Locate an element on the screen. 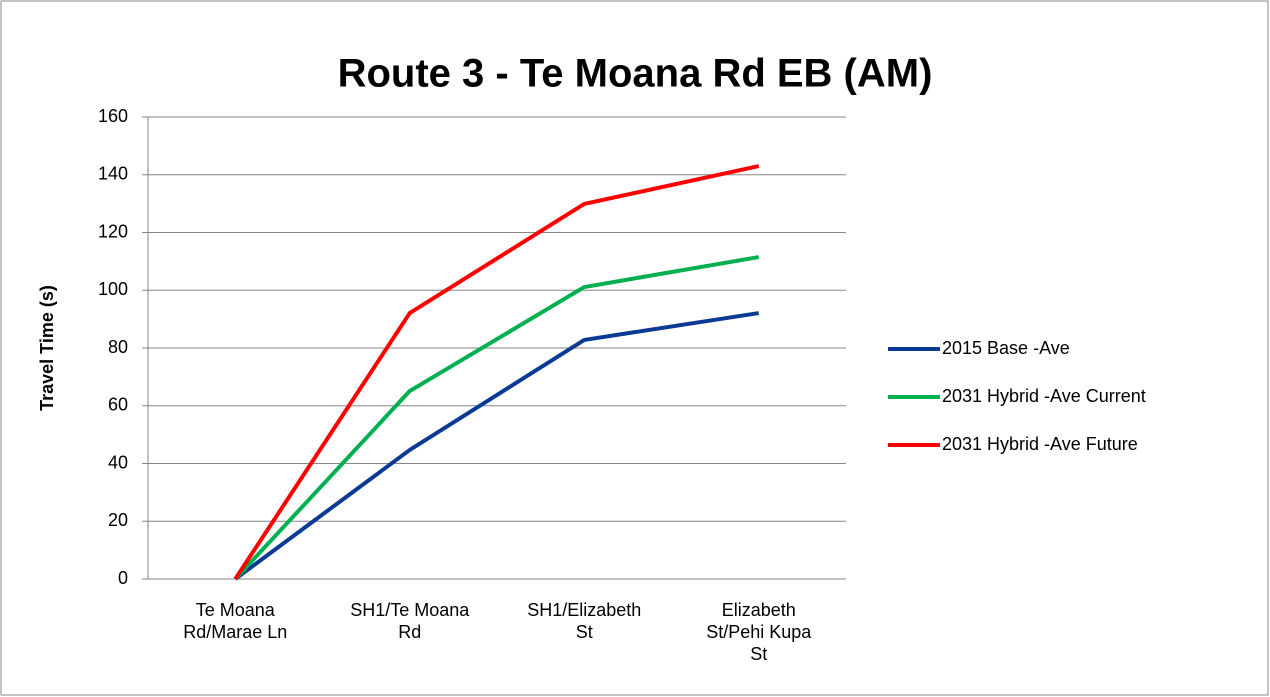 Image resolution: width=1270 pixels, height=697 pixels. x-tick-label: Elizabeth St/Pehi Kupa St is located at coordinates (759, 632).